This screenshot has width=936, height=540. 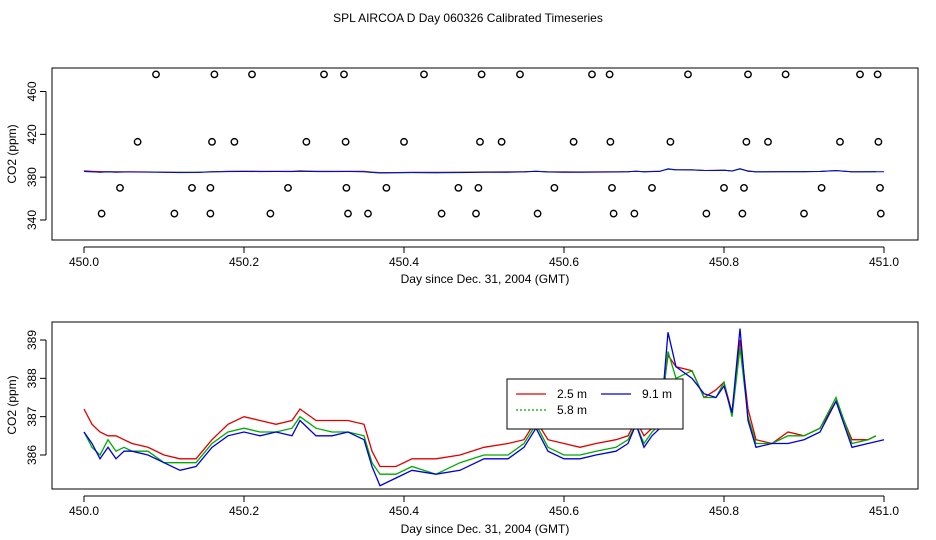 What do you see at coordinates (32, 177) in the screenshot?
I see `top-y-tick-label: 380` at bounding box center [32, 177].